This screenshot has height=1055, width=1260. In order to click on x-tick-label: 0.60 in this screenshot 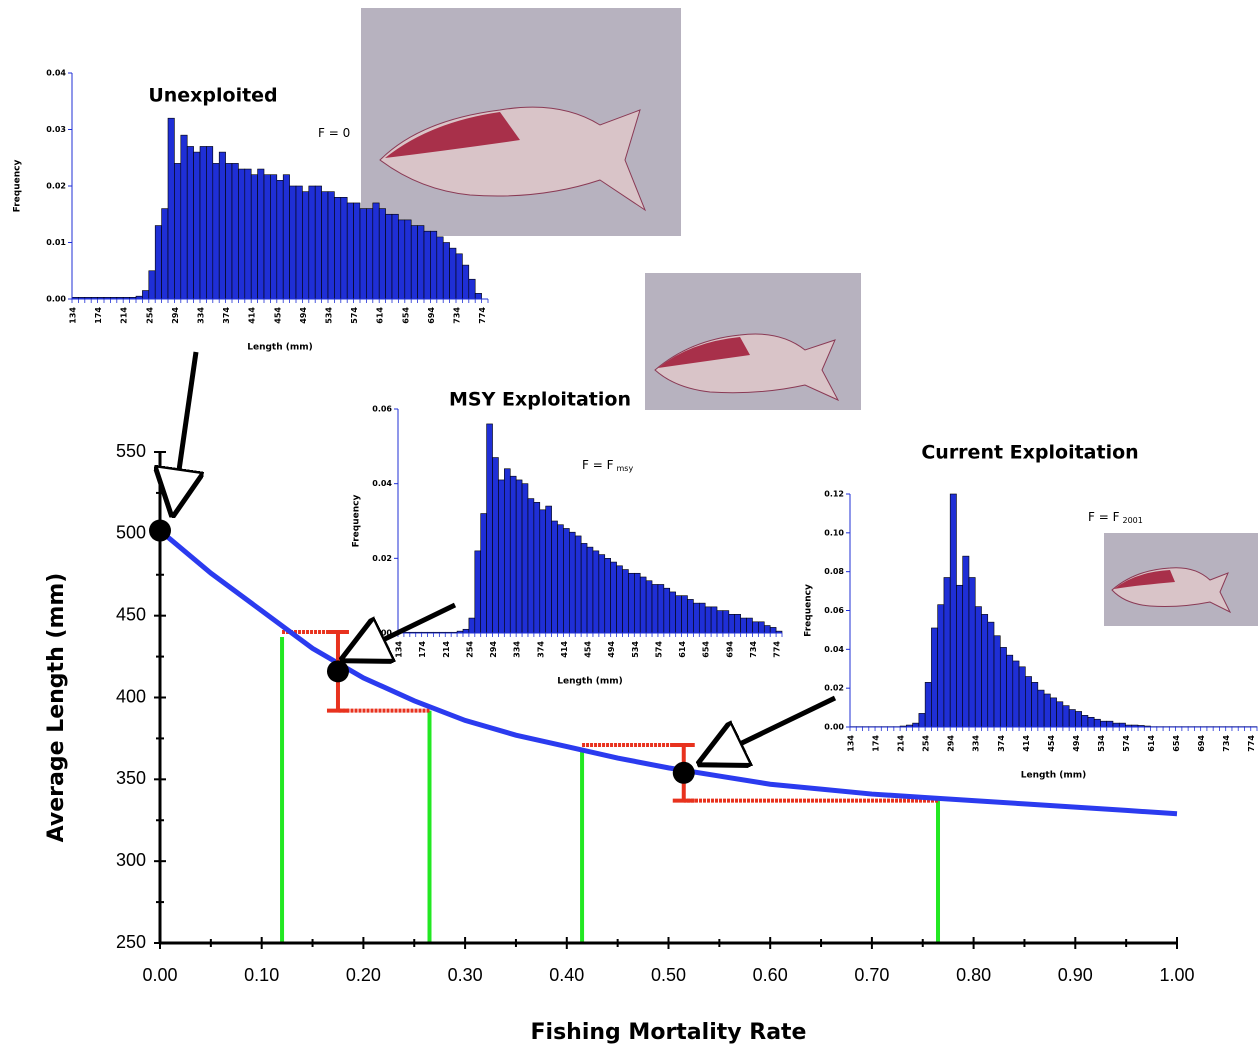, I will do `click(770, 975)`.